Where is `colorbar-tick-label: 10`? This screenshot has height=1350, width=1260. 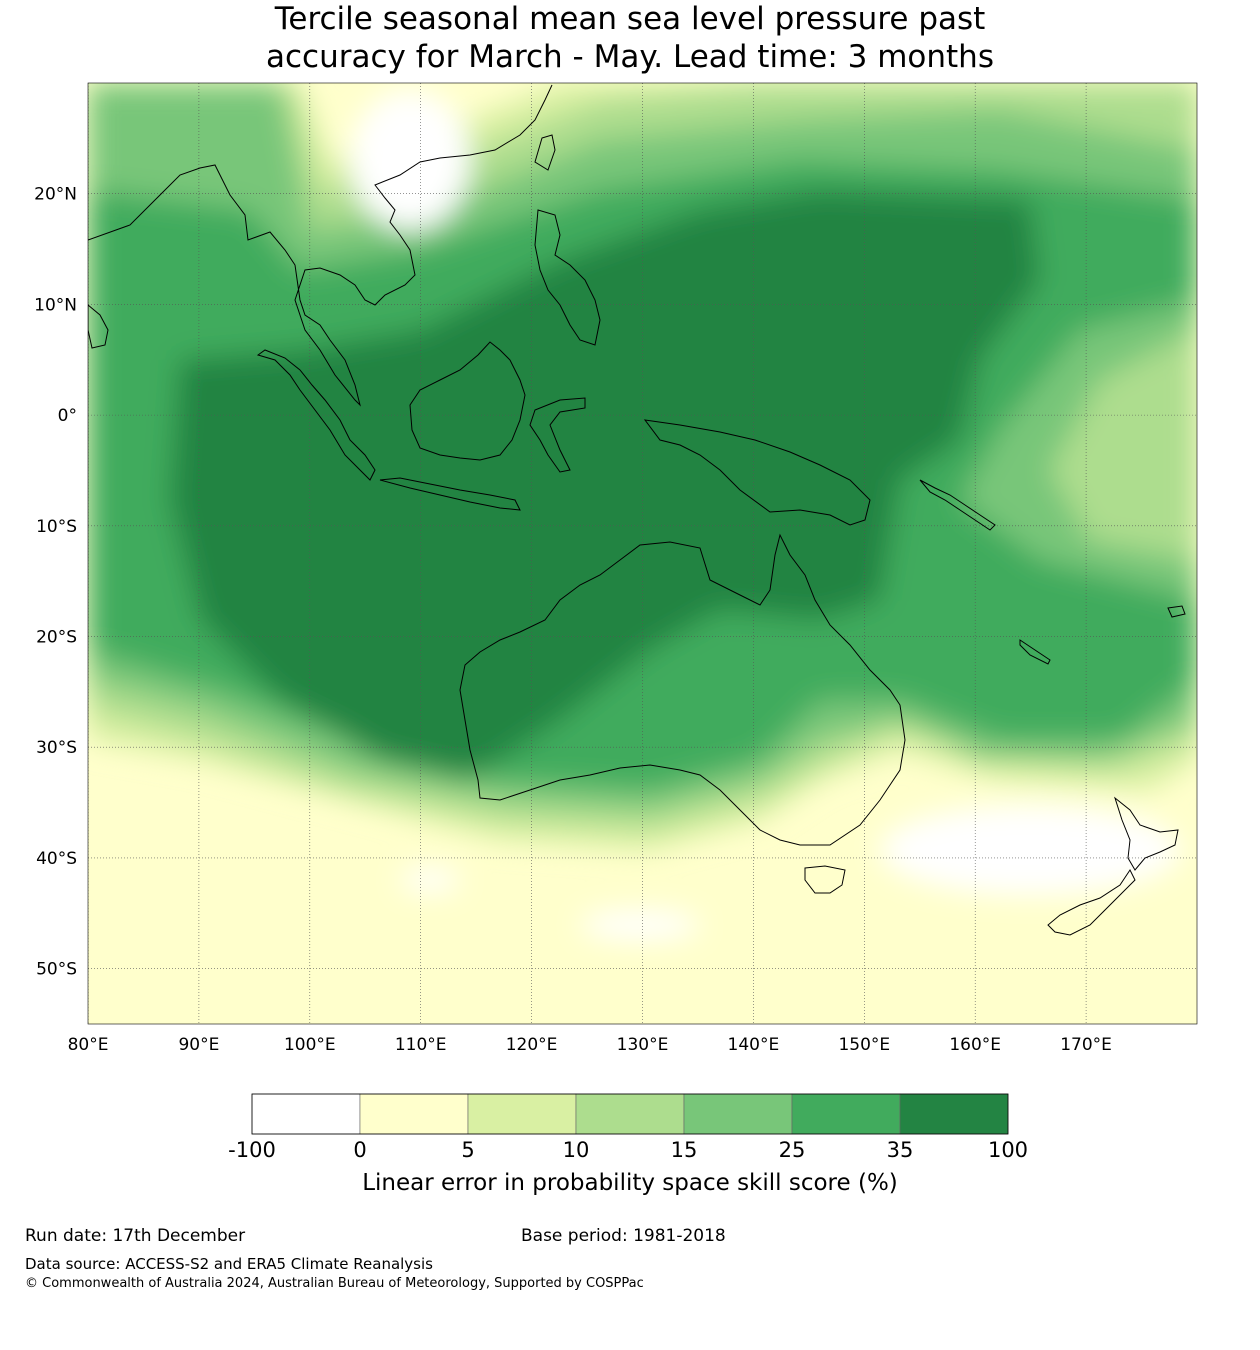 colorbar-tick-label: 10 is located at coordinates (576, 1150).